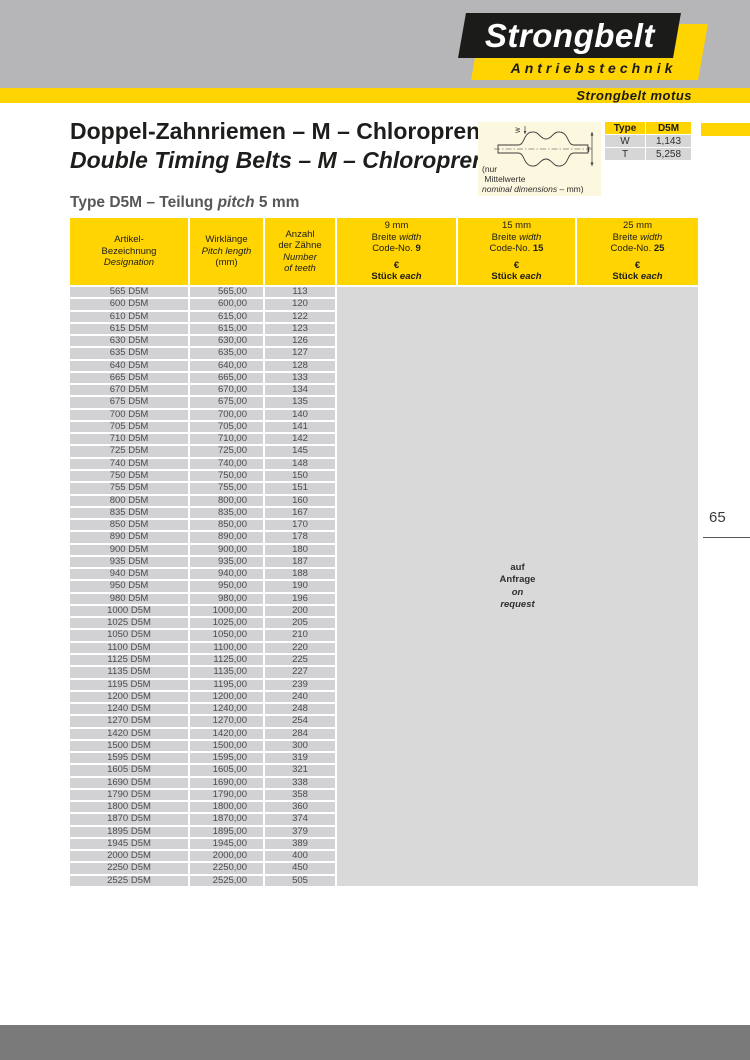 This screenshot has height=1060, width=750. Describe the element at coordinates (226, 807) in the screenshot. I see `table-cell: 1800,00` at that location.